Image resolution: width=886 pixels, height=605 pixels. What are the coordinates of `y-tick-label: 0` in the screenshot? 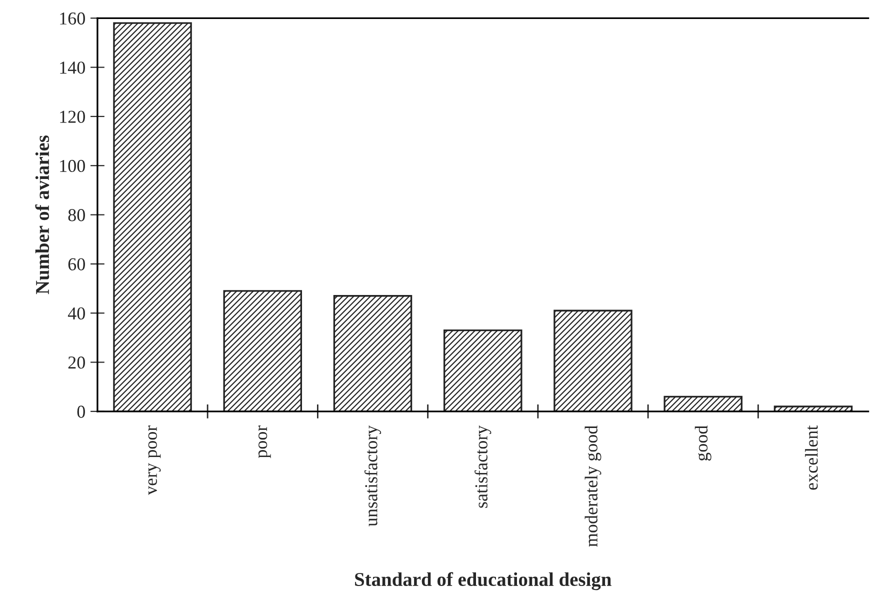 It's located at (81, 412).